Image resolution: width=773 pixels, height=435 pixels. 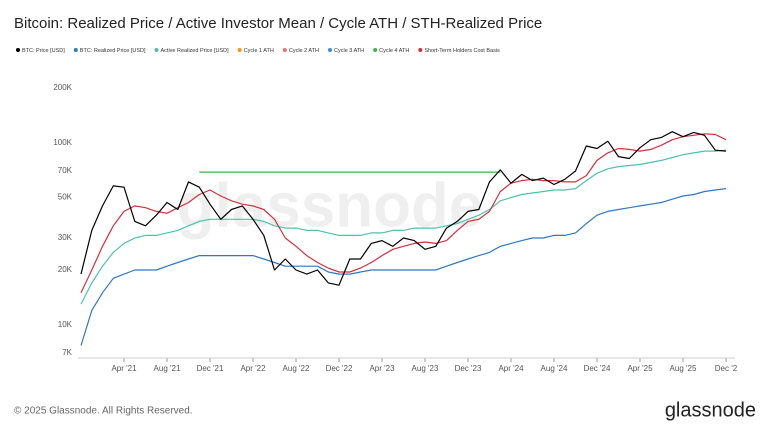 I want to click on legend-label: Cycle 3 ATH, so click(x=349, y=51).